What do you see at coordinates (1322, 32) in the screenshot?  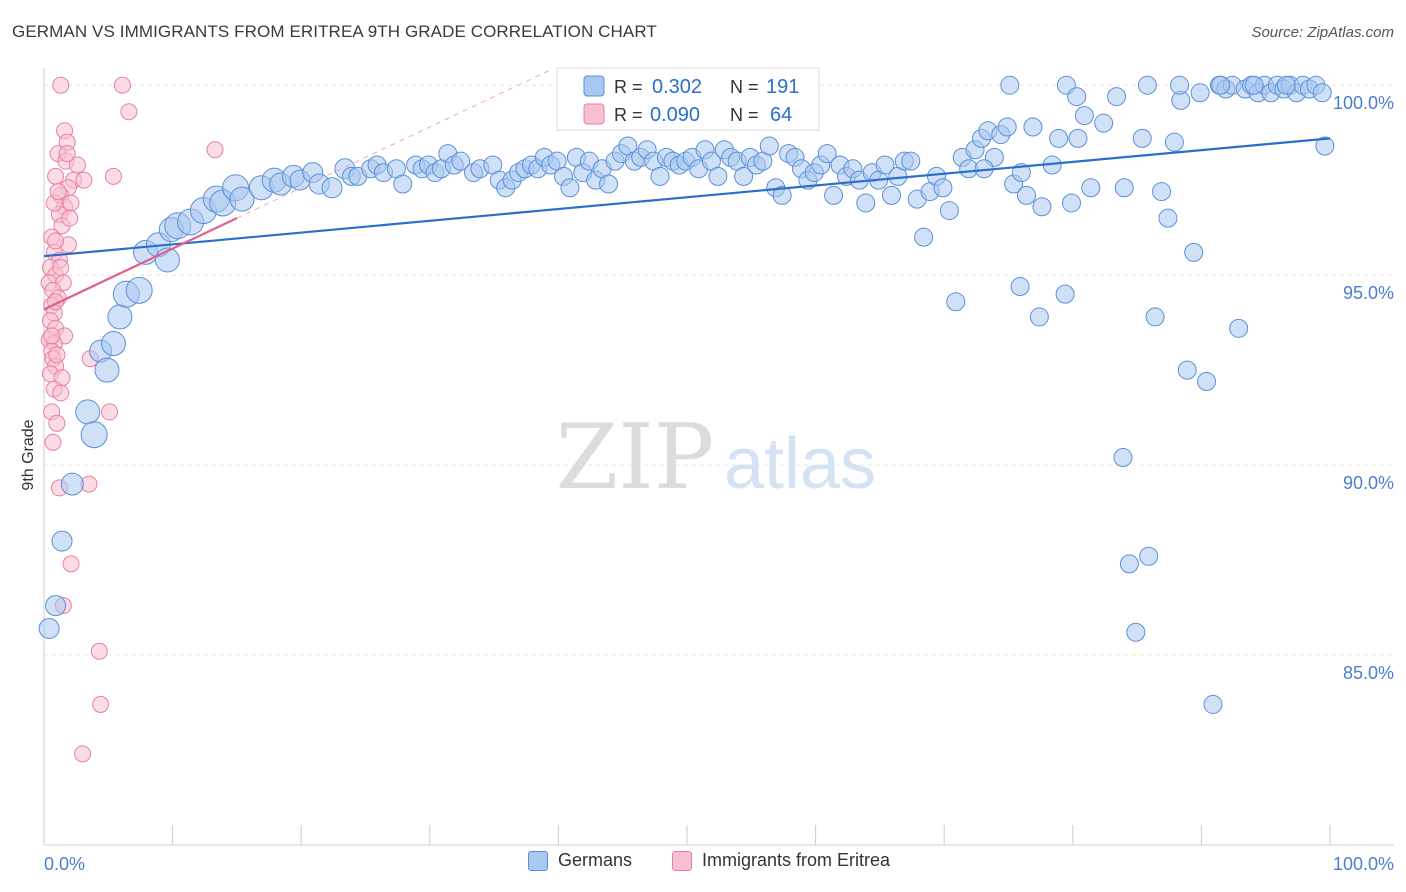 I see `source-label: Source: ZipAtlas.com` at bounding box center [1322, 32].